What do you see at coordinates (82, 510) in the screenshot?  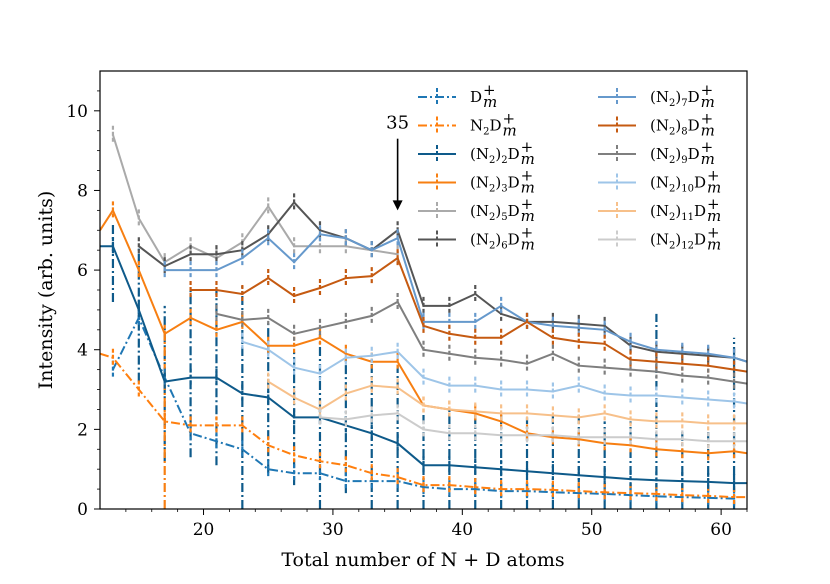 I see `y-tick-label-0: 0` at bounding box center [82, 510].